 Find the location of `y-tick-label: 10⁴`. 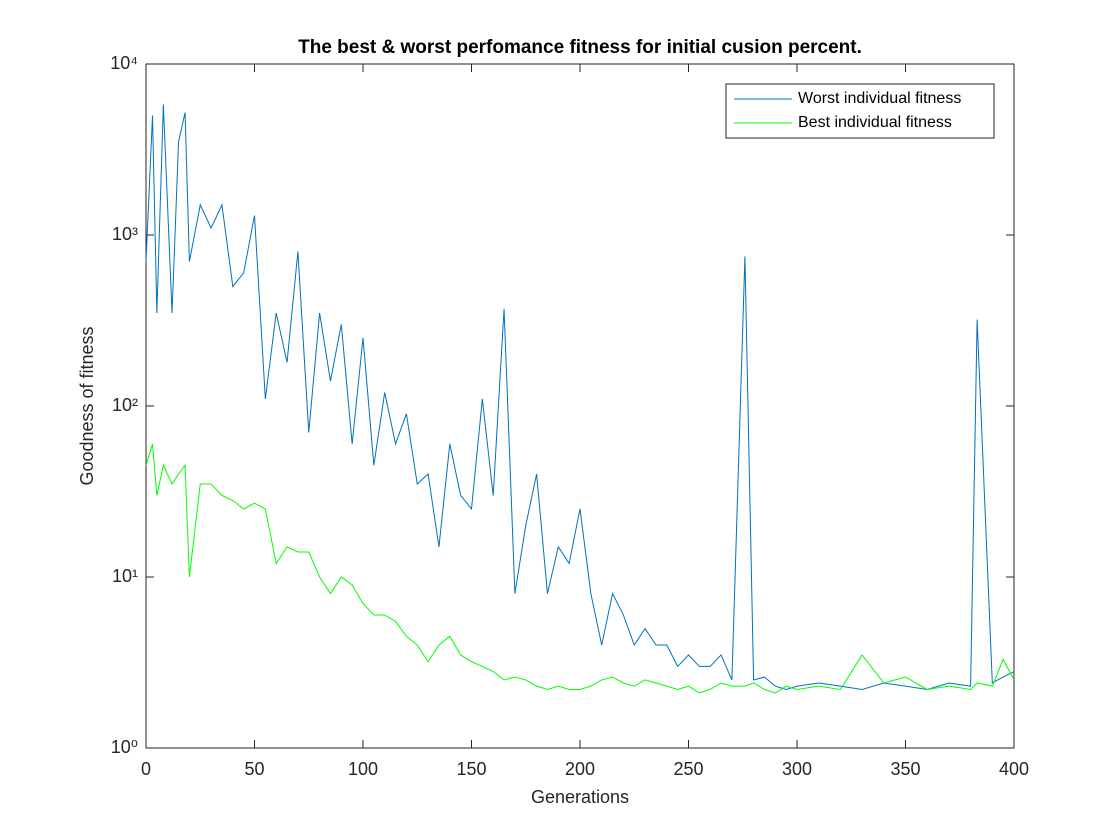

y-tick-label: 10⁴ is located at coordinates (124, 63).